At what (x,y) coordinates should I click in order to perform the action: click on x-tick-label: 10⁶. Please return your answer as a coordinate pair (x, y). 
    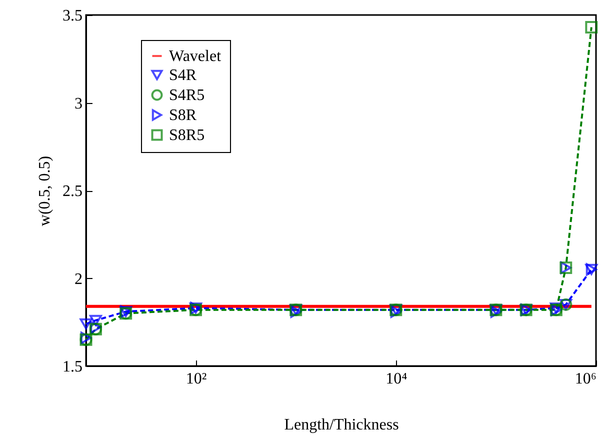
    Looking at the image, I should click on (585, 379).